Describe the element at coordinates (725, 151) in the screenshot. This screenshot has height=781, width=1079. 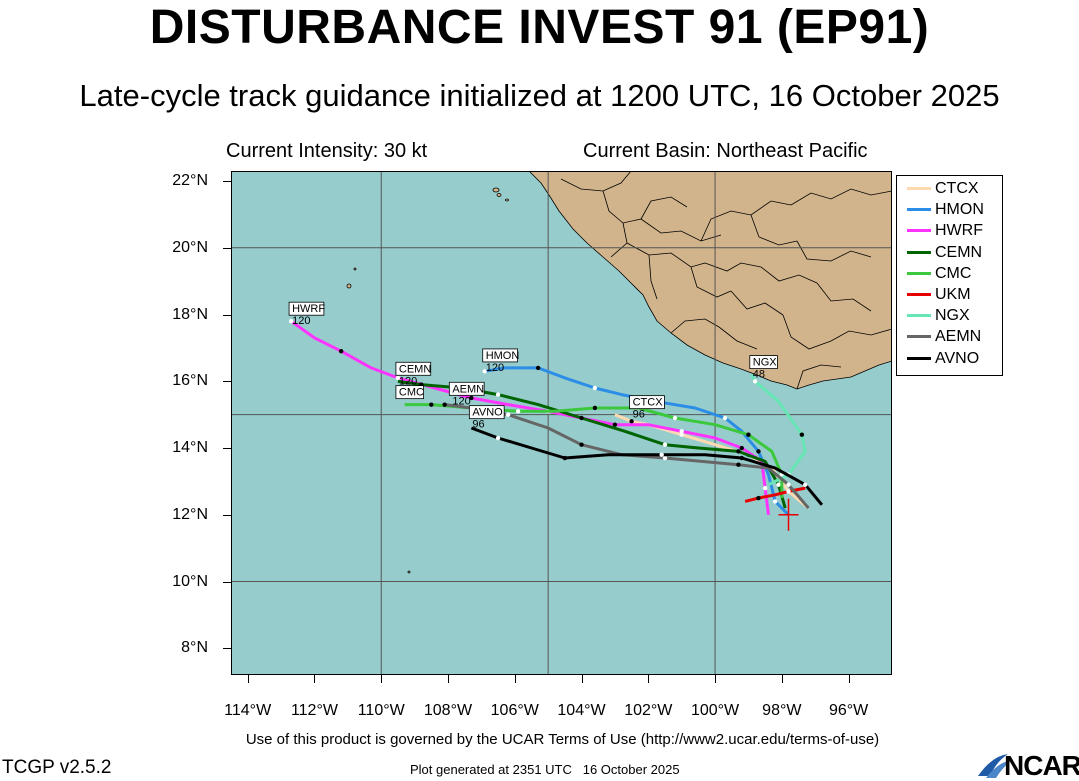
I see `current-basin: Current Basin: Northeast Pacific` at that location.